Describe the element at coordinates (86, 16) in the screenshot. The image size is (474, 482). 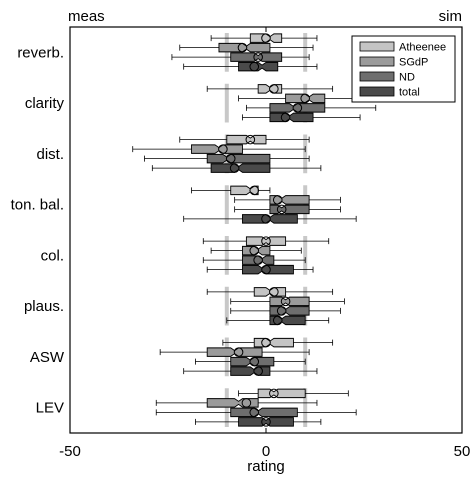
I see `meas-label: meas` at that location.